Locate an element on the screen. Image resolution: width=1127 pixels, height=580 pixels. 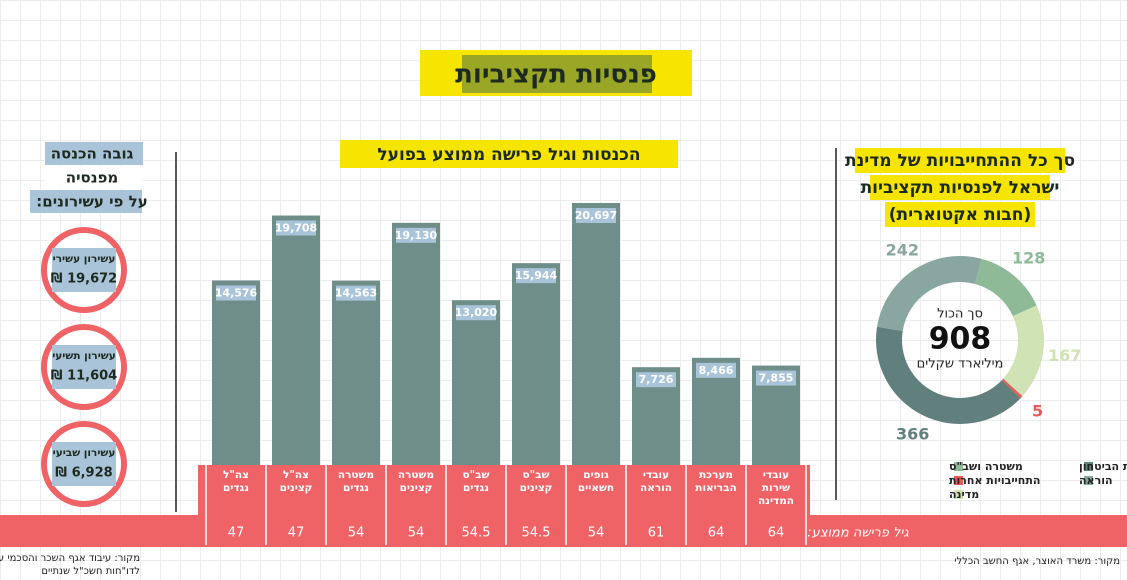
legend-label: הוראה is located at coordinates (1096, 480).